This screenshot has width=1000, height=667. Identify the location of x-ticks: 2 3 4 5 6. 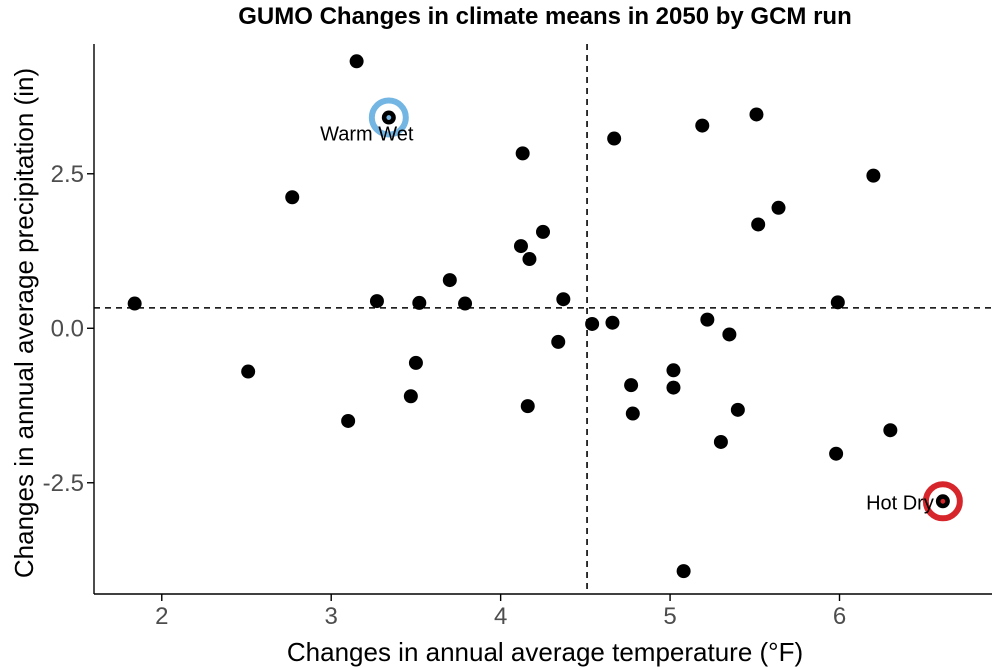
(500, 612).